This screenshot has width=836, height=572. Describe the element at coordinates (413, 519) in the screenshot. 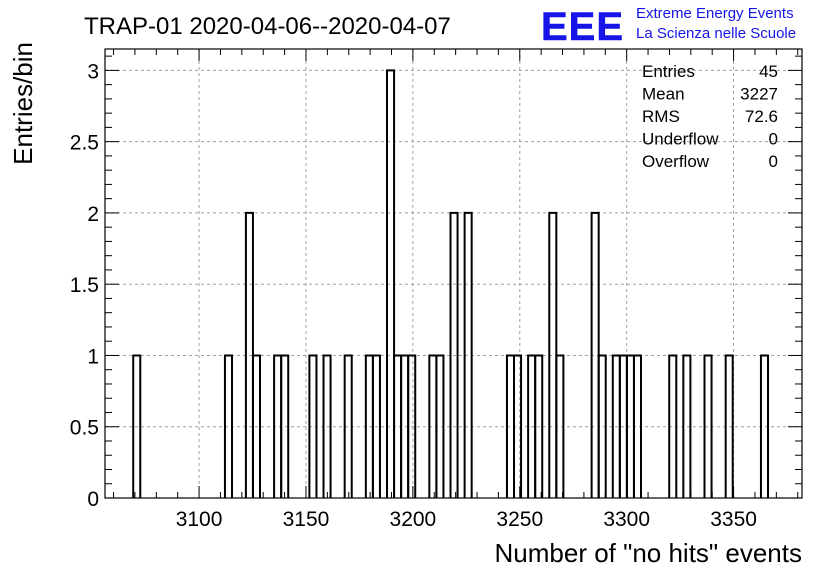

I see `x-tick-label: 3200` at that location.